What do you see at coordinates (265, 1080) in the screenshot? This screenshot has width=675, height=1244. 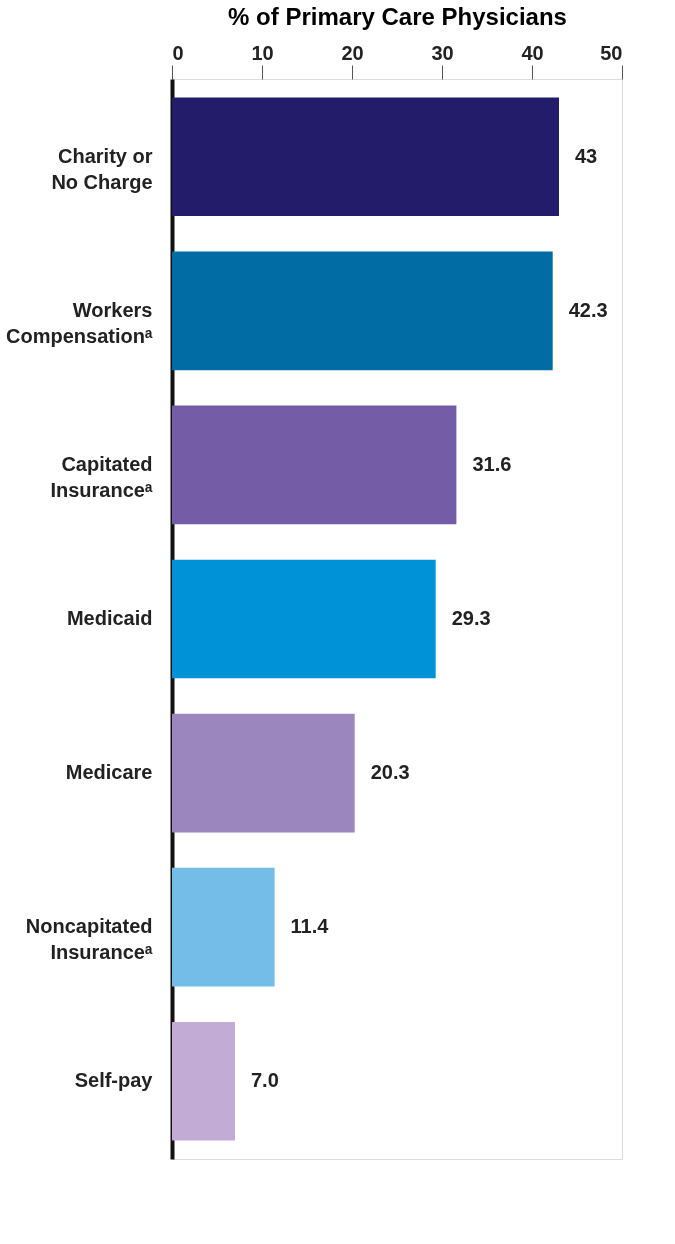 I see `data-label: 7.0` at bounding box center [265, 1080].